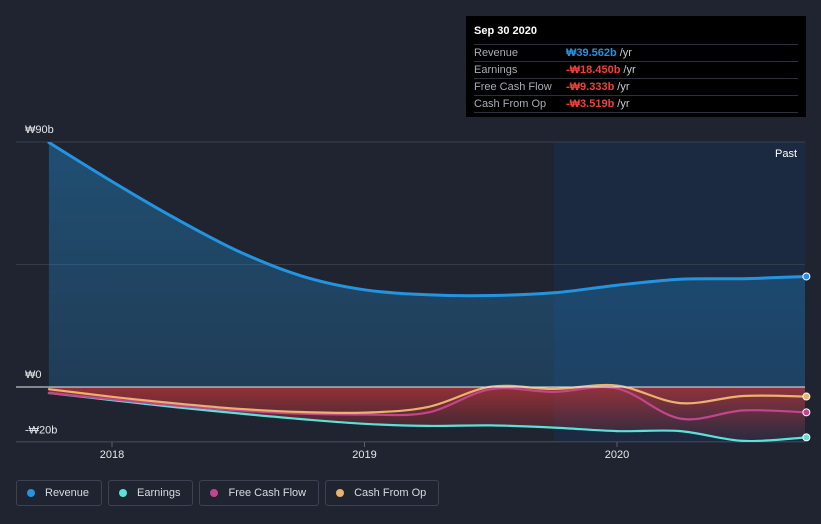 Image resolution: width=821 pixels, height=524 pixels. What do you see at coordinates (159, 493) in the screenshot?
I see `legend-label: Earnings` at bounding box center [159, 493].